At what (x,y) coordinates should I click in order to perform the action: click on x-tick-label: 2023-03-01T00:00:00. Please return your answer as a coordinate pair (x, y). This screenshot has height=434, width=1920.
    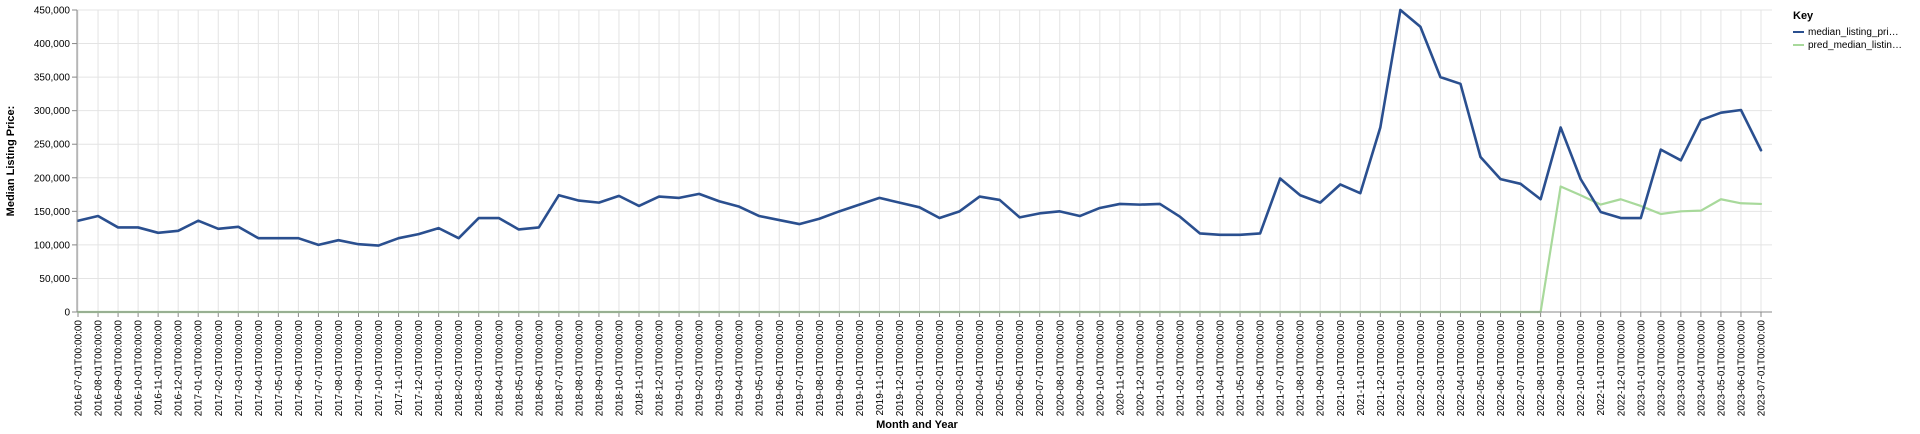
    Looking at the image, I should click on (1681, 368).